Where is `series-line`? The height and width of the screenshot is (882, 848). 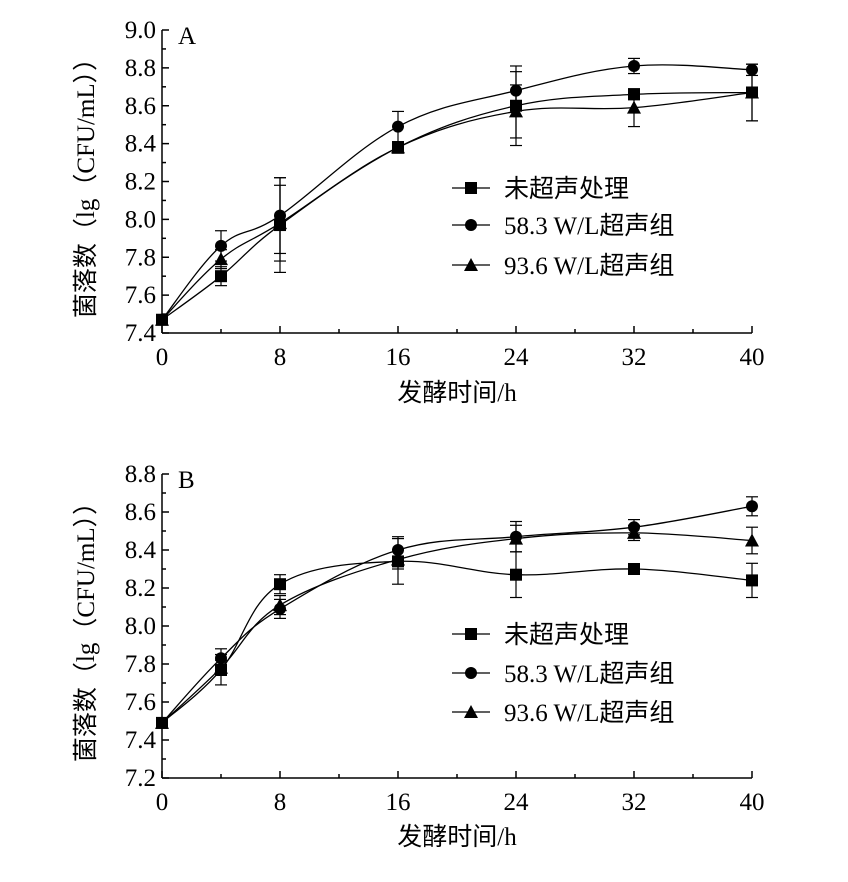
series-line is located at coordinates (457, 642).